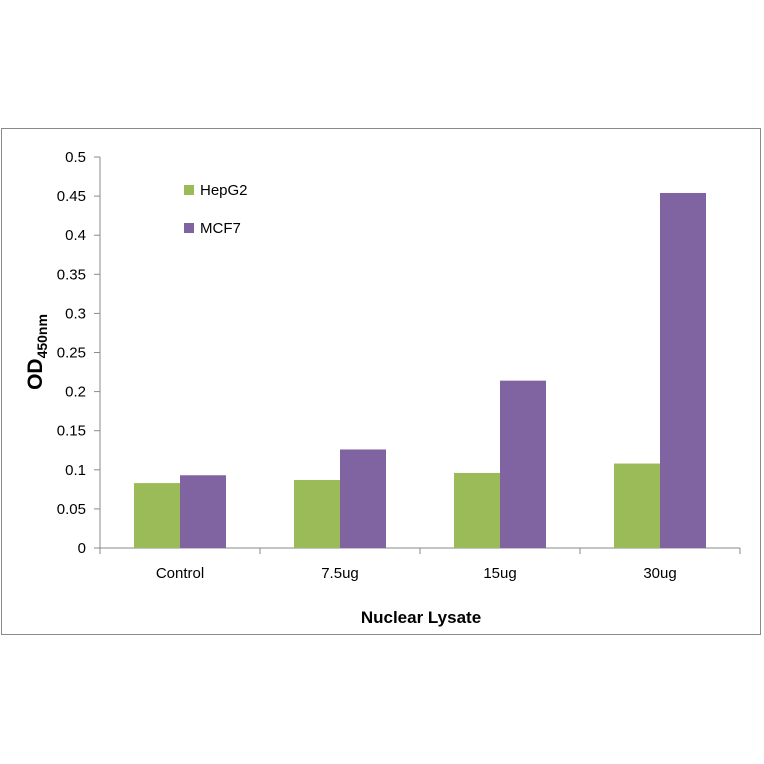 Image resolution: width=764 pixels, height=764 pixels. What do you see at coordinates (75, 157) in the screenshot?
I see `y-tick-label: 0.5` at bounding box center [75, 157].